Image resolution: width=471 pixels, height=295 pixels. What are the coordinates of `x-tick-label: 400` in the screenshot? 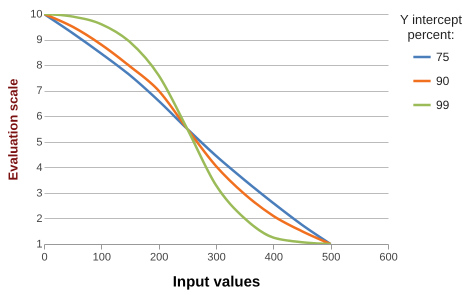 It's located at (274, 258).